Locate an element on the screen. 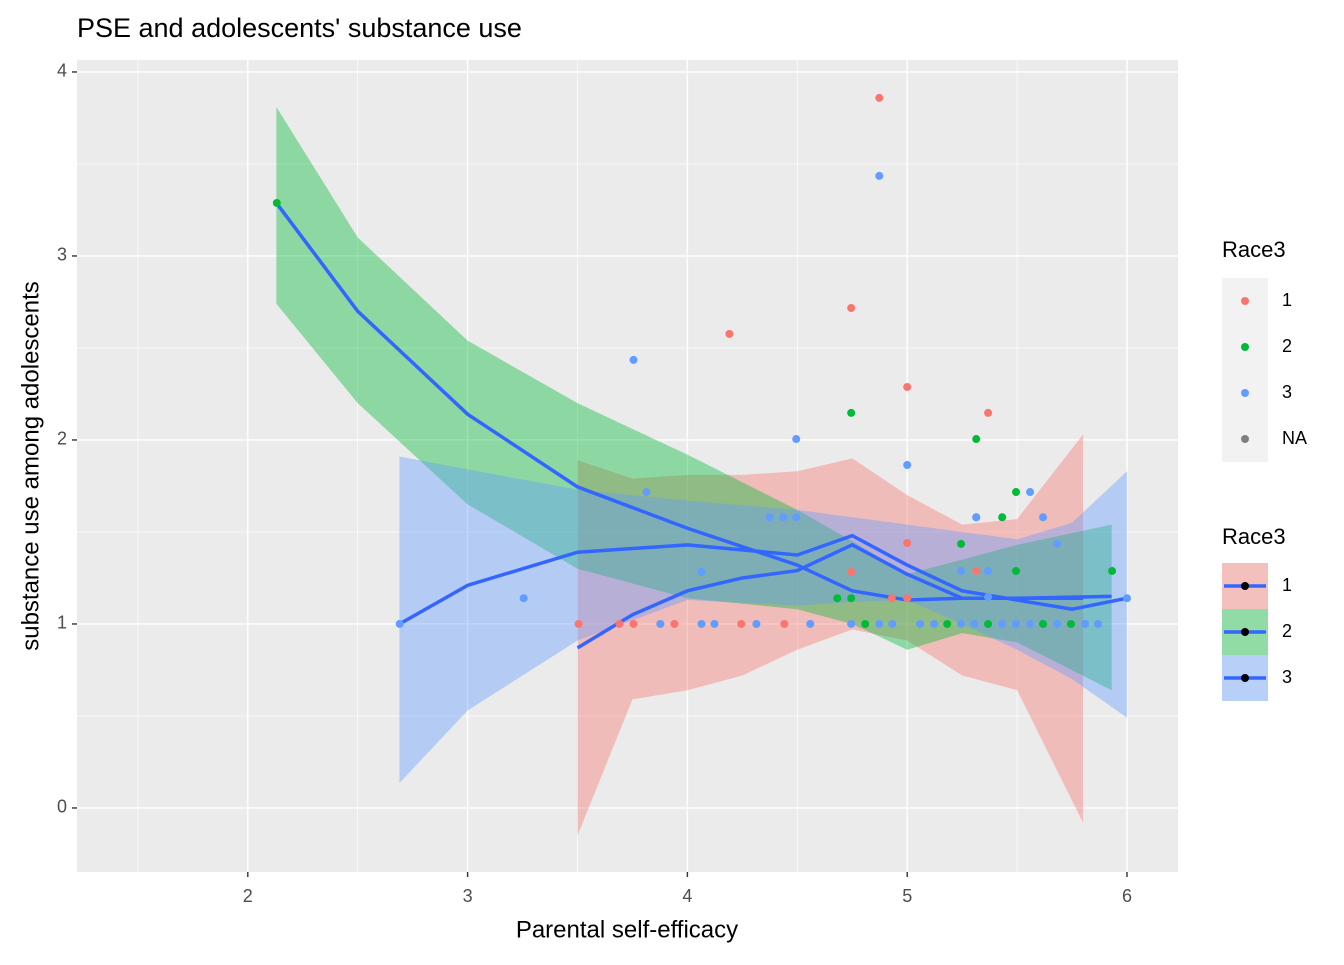  x-tick-label: 2 is located at coordinates (248, 896).